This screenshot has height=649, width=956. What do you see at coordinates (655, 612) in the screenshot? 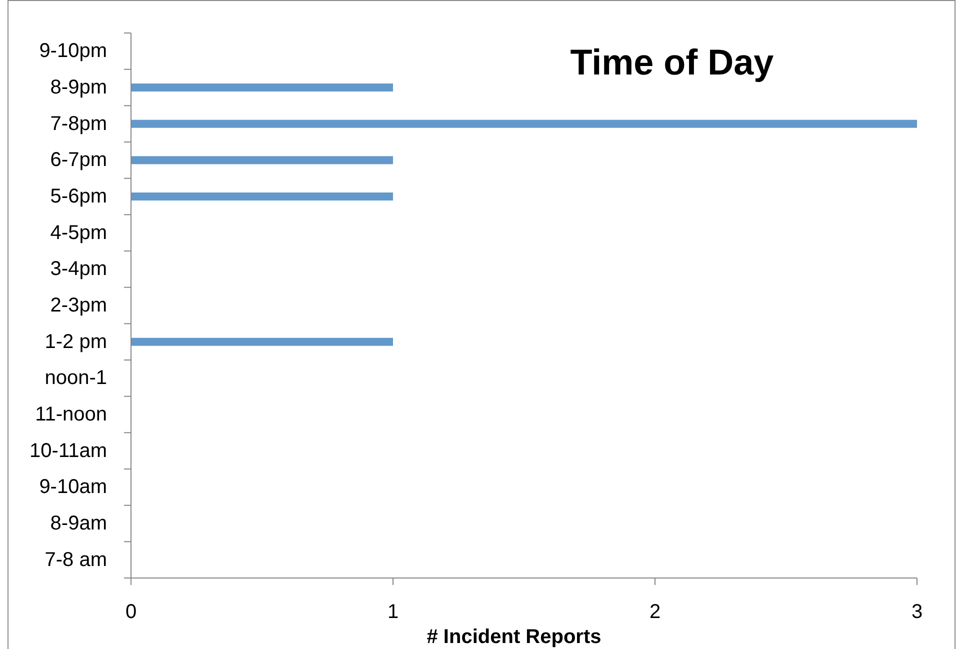
I see `x-tick-label: 2` at bounding box center [655, 612].